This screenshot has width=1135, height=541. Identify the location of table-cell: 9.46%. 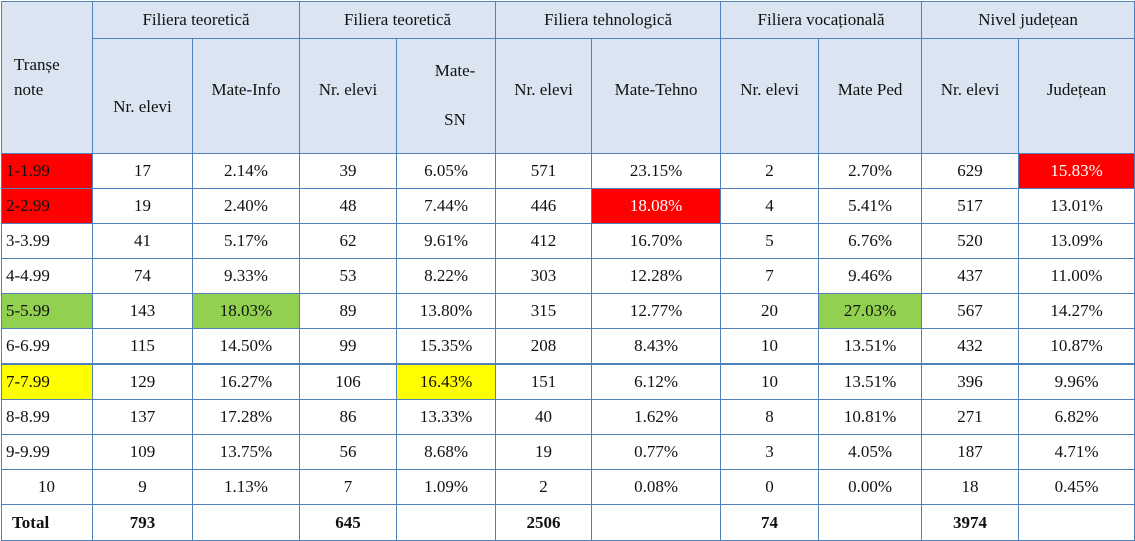
(870, 276).